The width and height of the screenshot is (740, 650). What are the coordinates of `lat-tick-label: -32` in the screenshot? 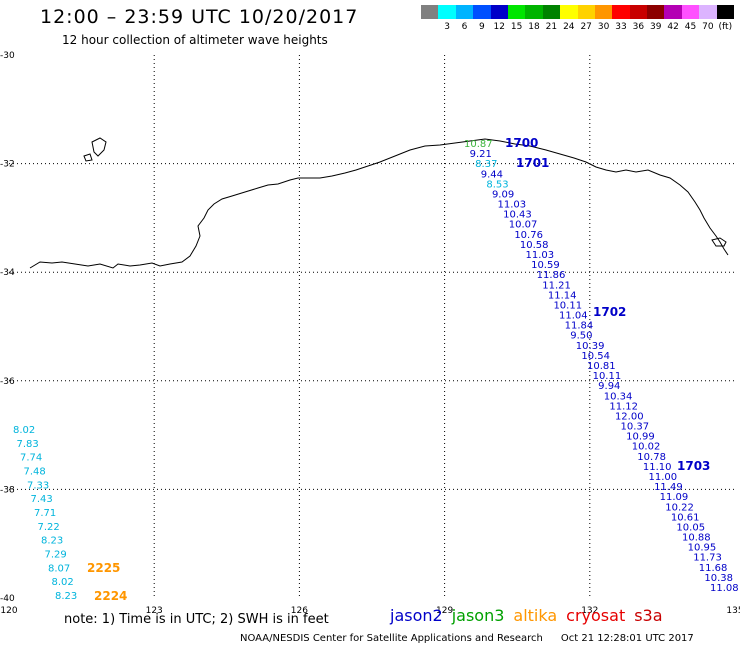 It's located at (7, 165).